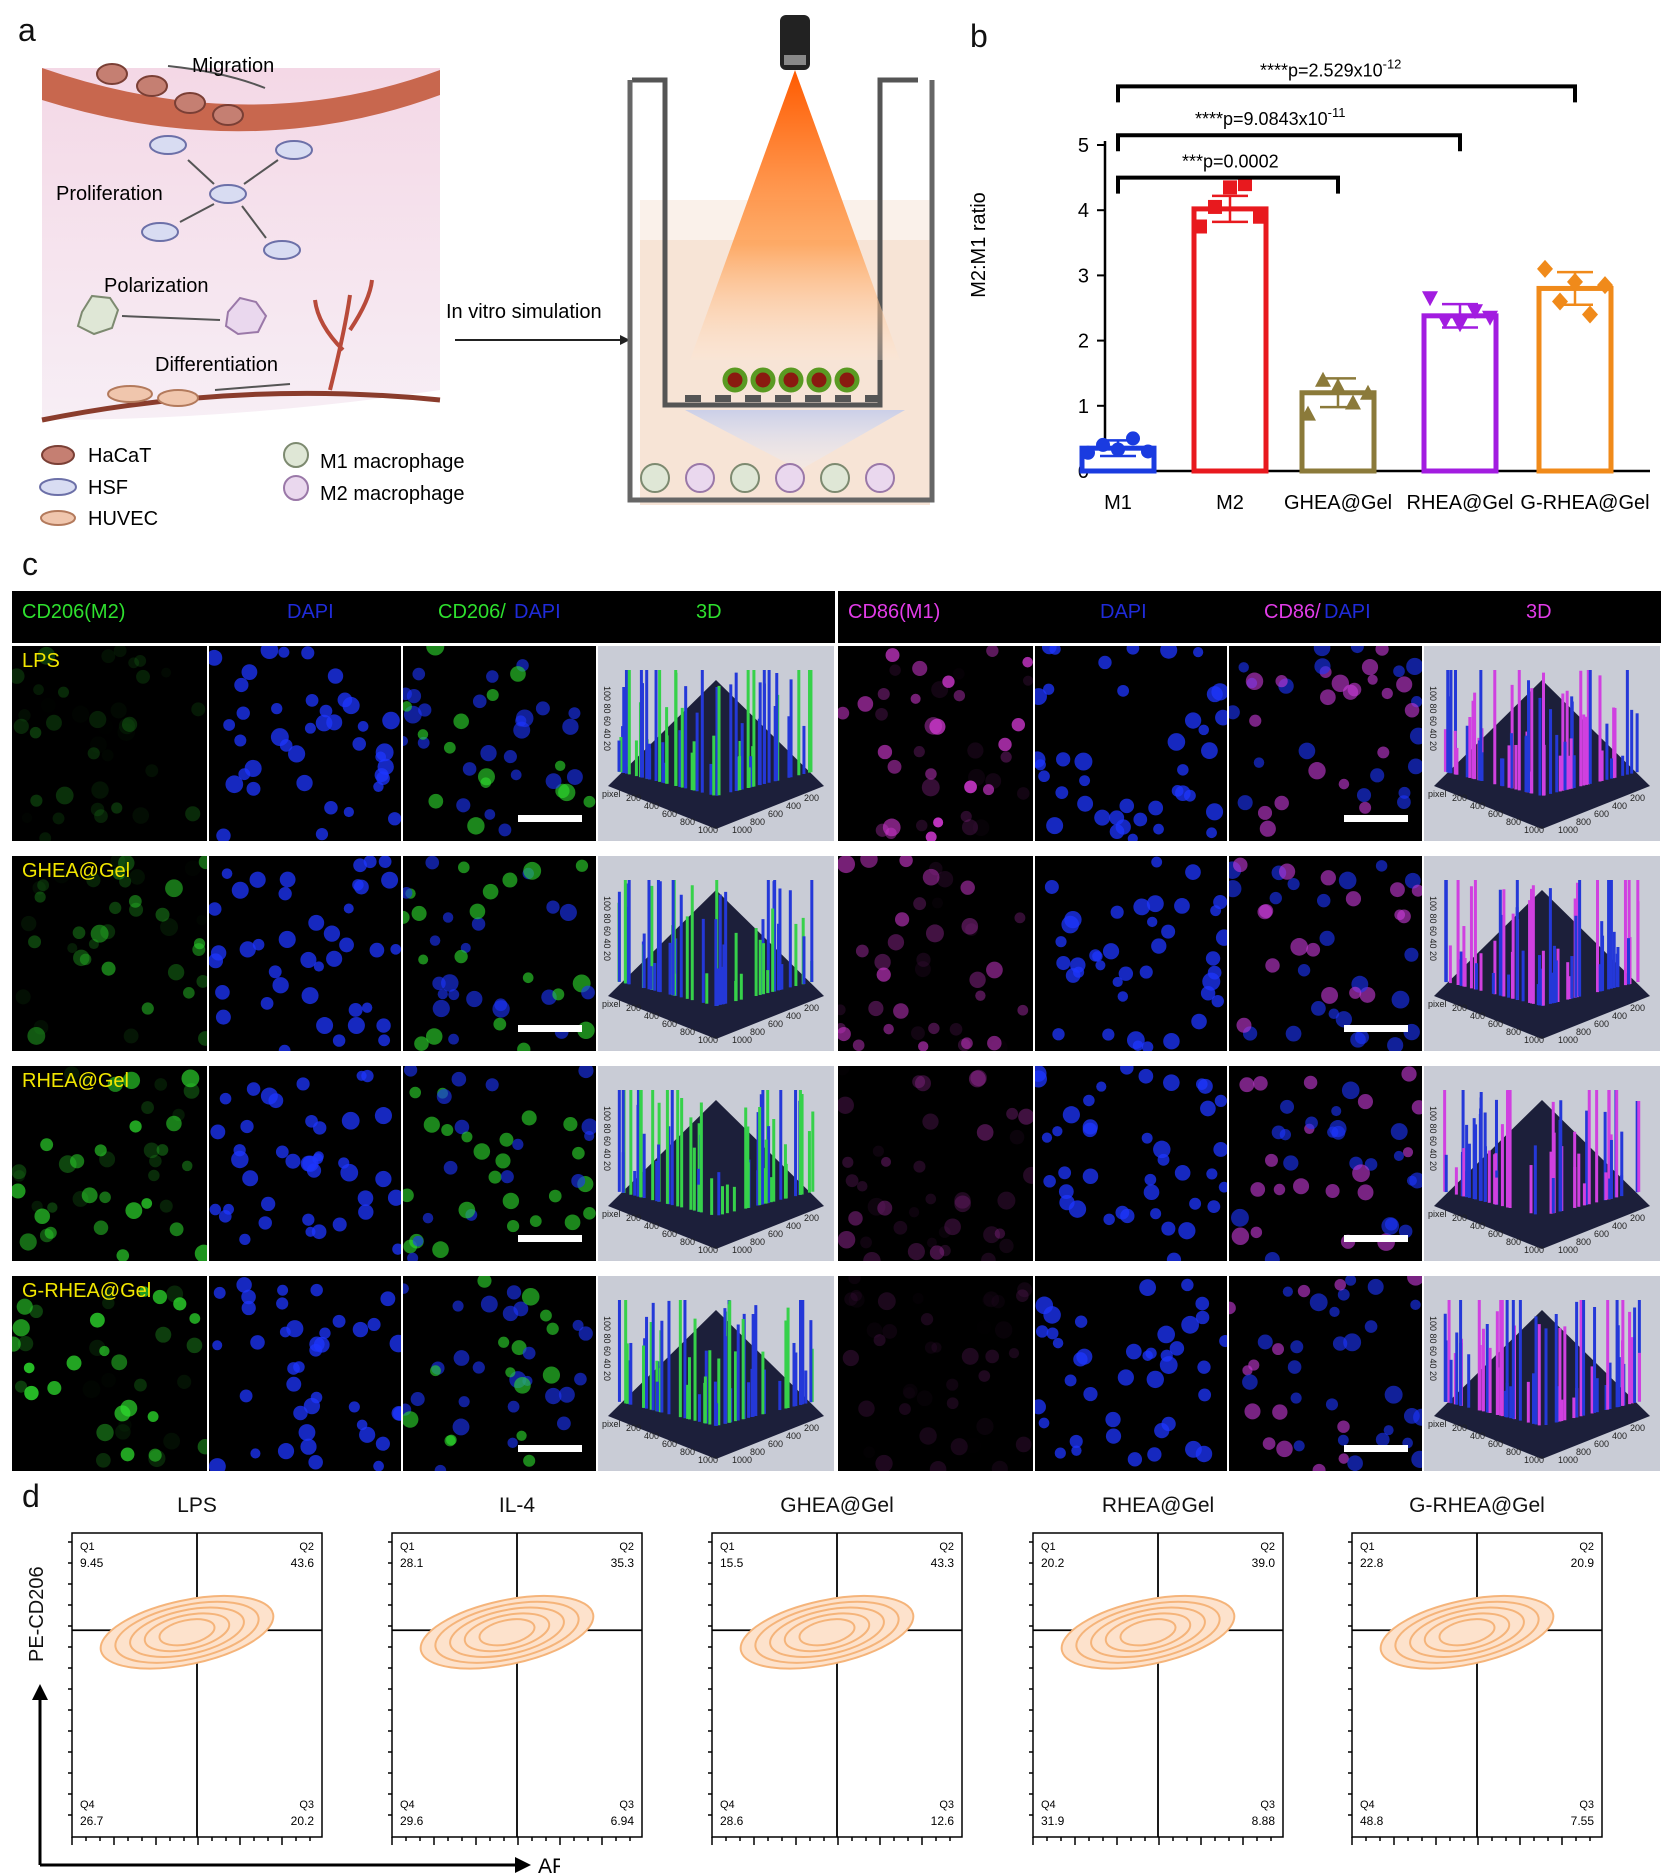 This screenshot has width=1675, height=1876. What do you see at coordinates (979, 36) in the screenshot?
I see `panel-letter-b: b` at bounding box center [979, 36].